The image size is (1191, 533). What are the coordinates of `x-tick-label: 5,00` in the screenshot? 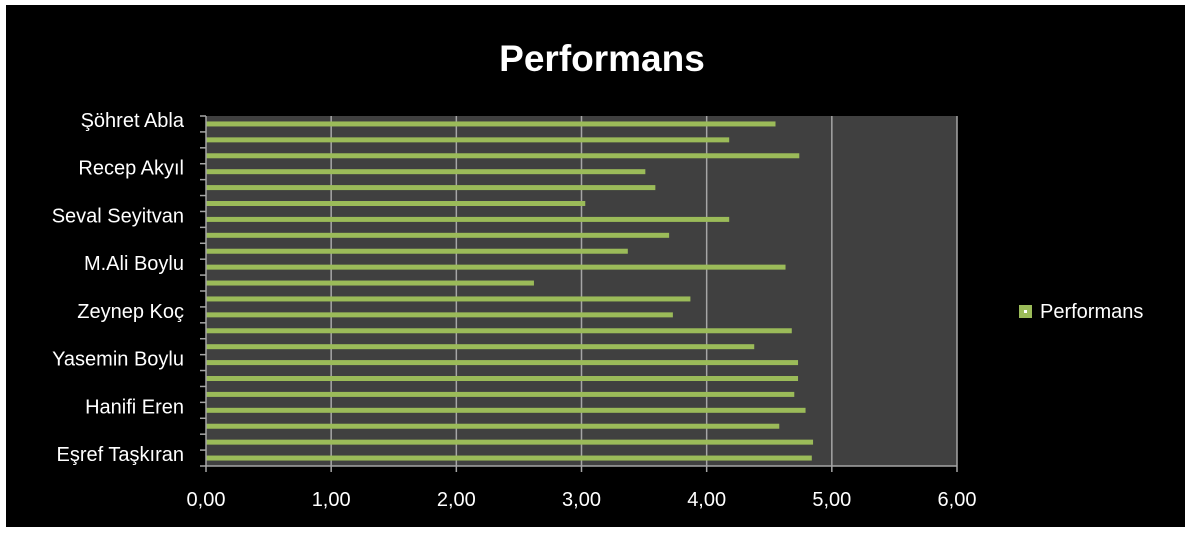 It's located at (831, 500).